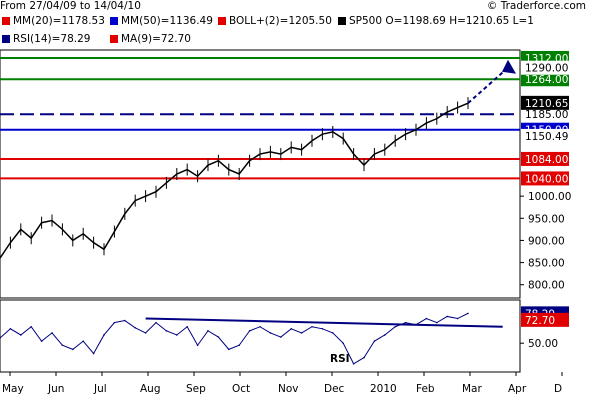 This screenshot has height=400, width=590. Describe the element at coordinates (55, 389) in the screenshot. I see `month-label-1: Jun` at that location.